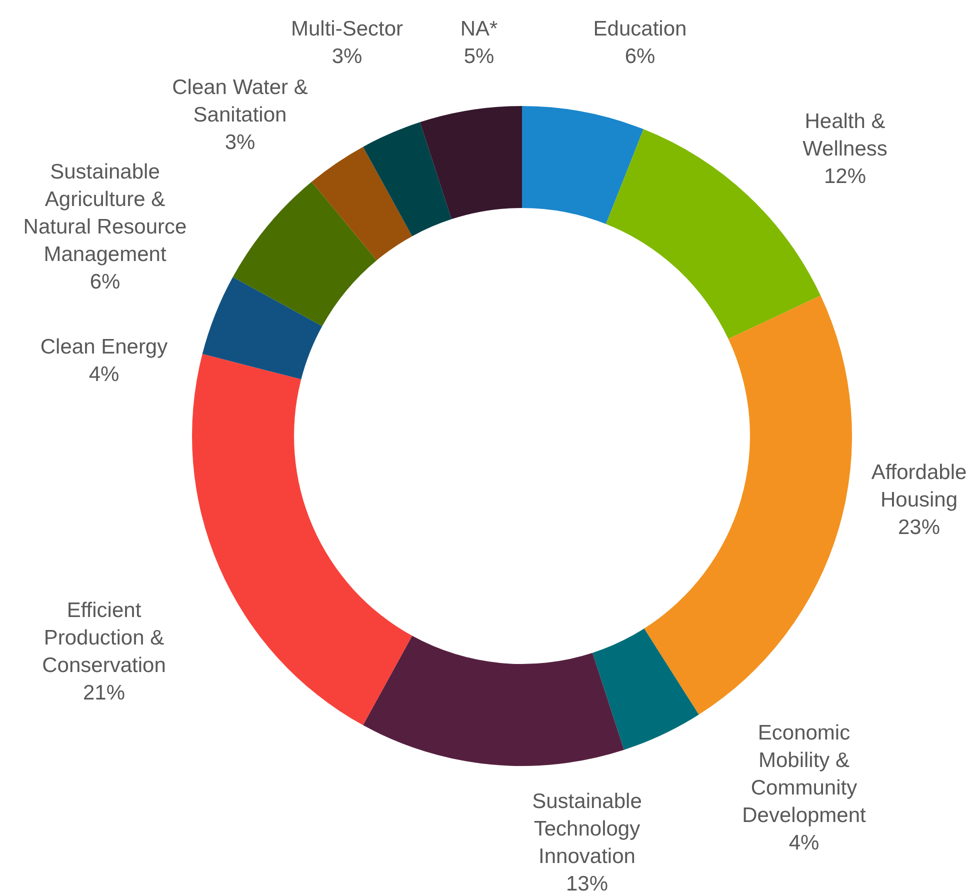 The image size is (978, 894). What do you see at coordinates (479, 29) in the screenshot?
I see `slice-label: NA*` at bounding box center [479, 29].